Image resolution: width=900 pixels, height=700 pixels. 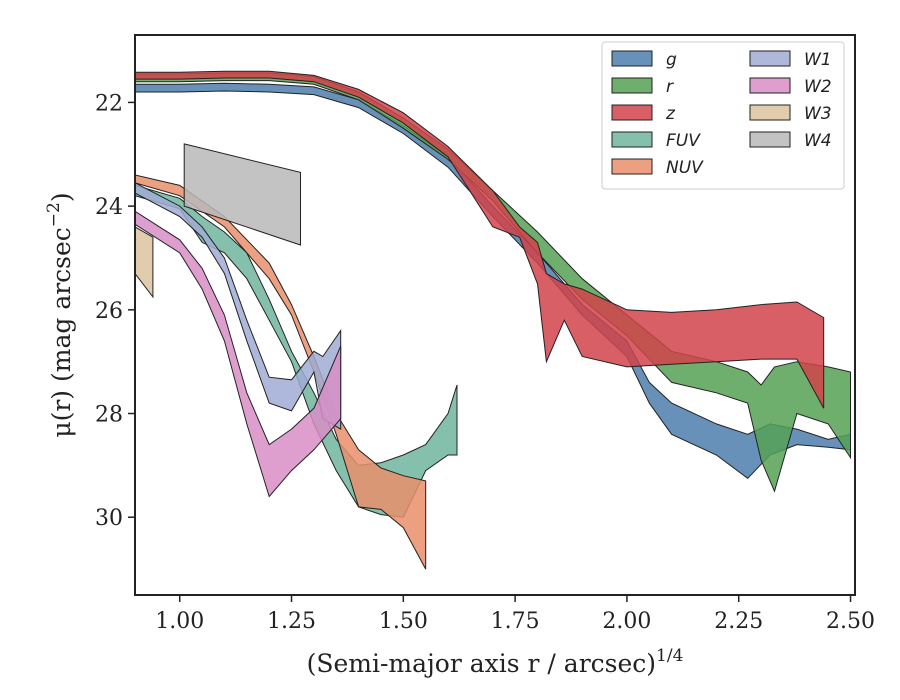 What do you see at coordinates (818, 87) in the screenshot?
I see `legend-label-w2: W2` at bounding box center [818, 87].